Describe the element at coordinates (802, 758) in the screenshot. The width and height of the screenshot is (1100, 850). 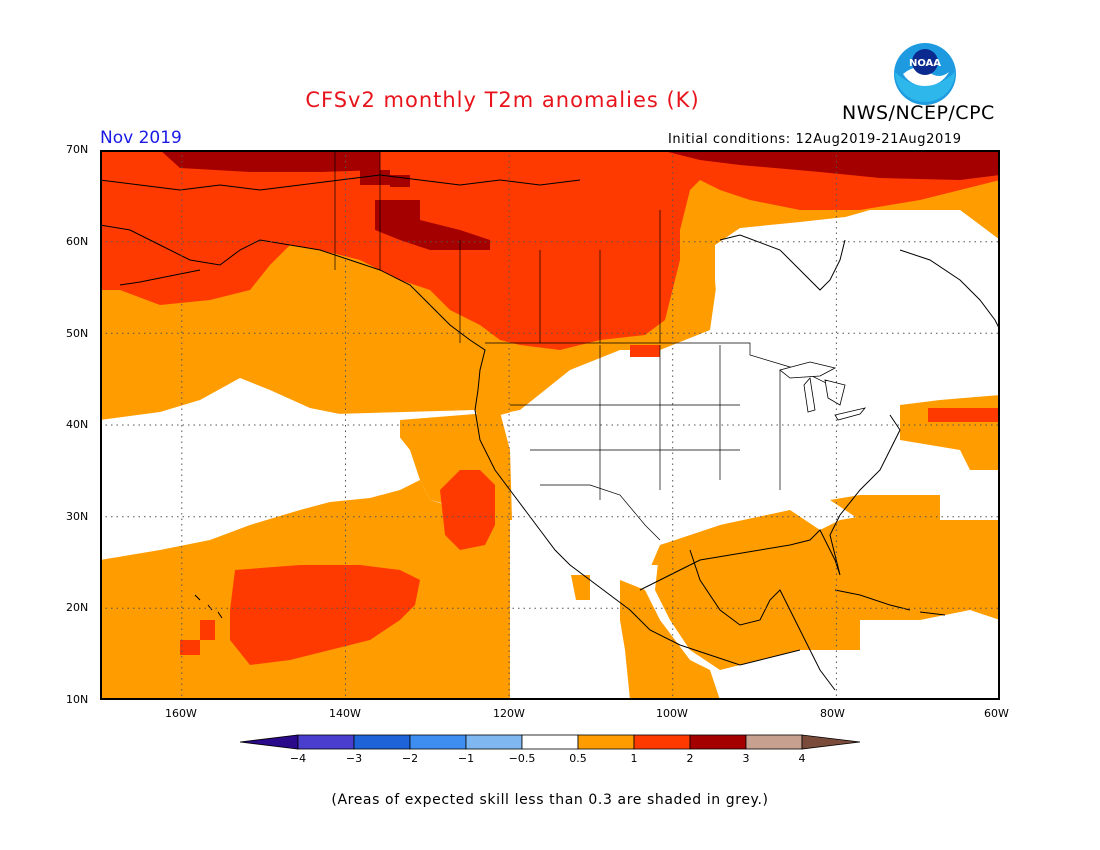
I see `colorbar-tick-label: 4` at that location.